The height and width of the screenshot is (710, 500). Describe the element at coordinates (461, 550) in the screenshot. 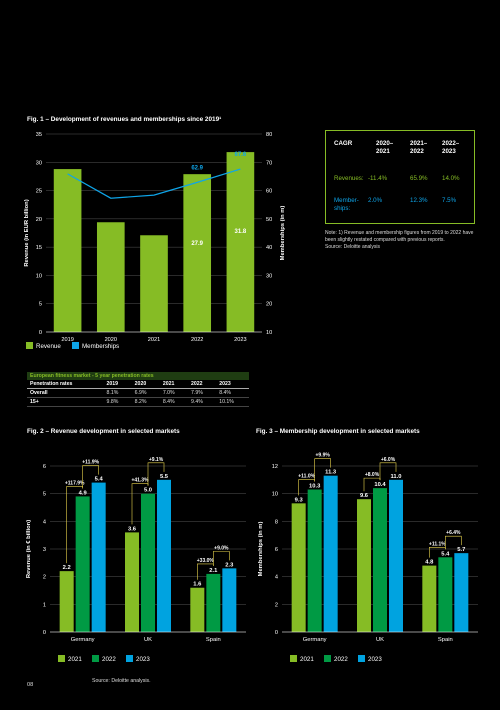

I see `bar-data-label: 5.7` at that location.